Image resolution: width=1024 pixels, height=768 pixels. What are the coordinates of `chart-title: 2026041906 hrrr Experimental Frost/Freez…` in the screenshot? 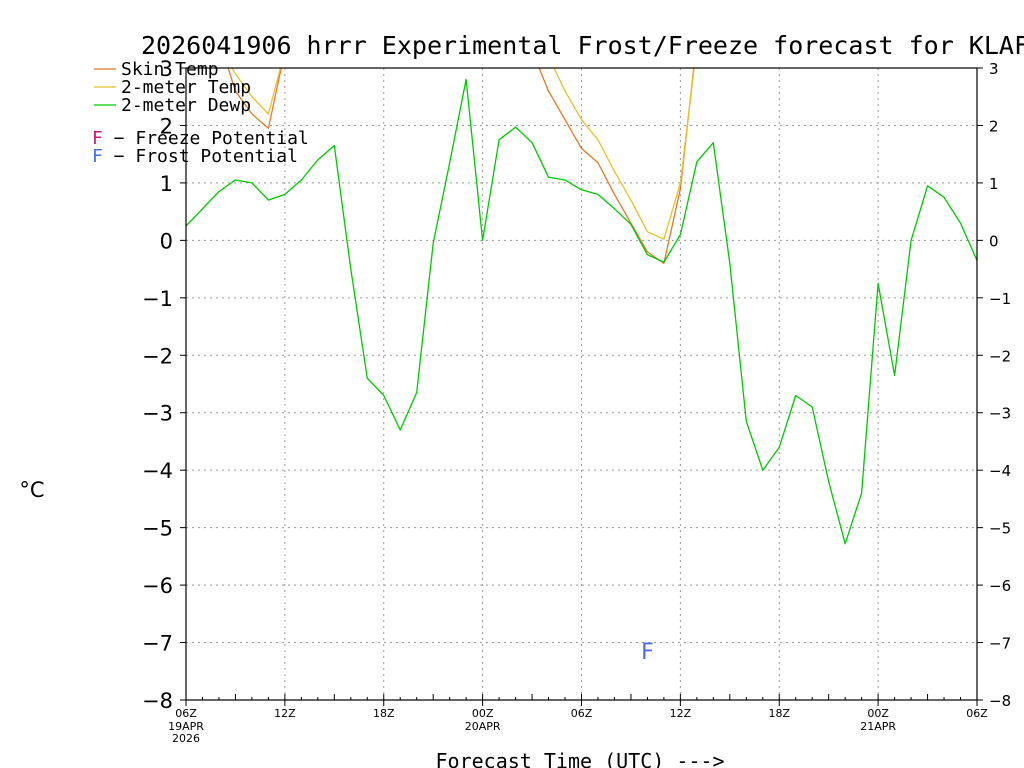 It's located at (582, 45).